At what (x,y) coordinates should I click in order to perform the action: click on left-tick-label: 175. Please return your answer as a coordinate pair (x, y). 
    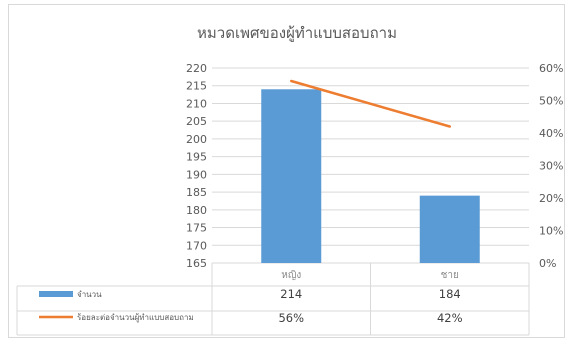
    Looking at the image, I should click on (196, 228).